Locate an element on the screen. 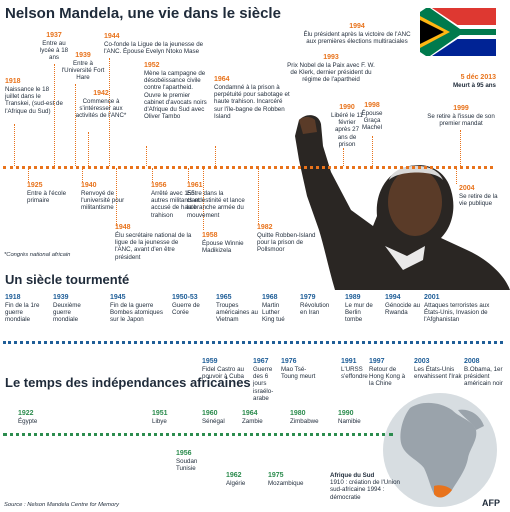 Image resolution: width=510 pixels, height=512 pixels. page-title: Nelson Mandela, une vie dans le siècle is located at coordinates (143, 13).